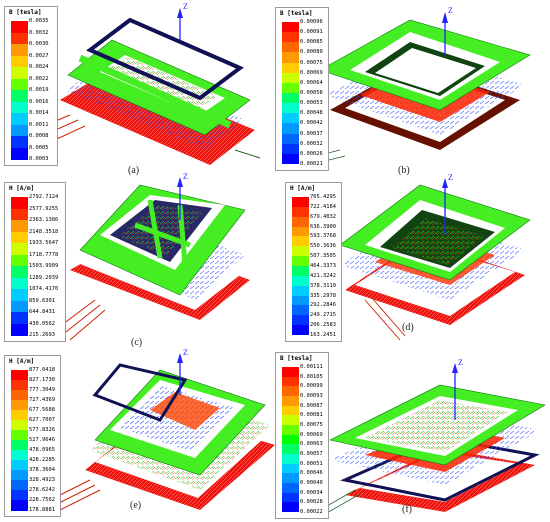  Describe the element at coordinates (323, 246) in the screenshot. I see `legend-tick-label: 550.3636` at that location.